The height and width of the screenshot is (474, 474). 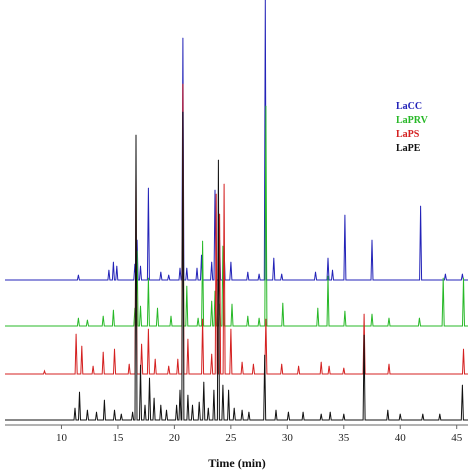 What do you see at coordinates (344, 438) in the screenshot?
I see `x-tick-label: 35` at bounding box center [344, 438].